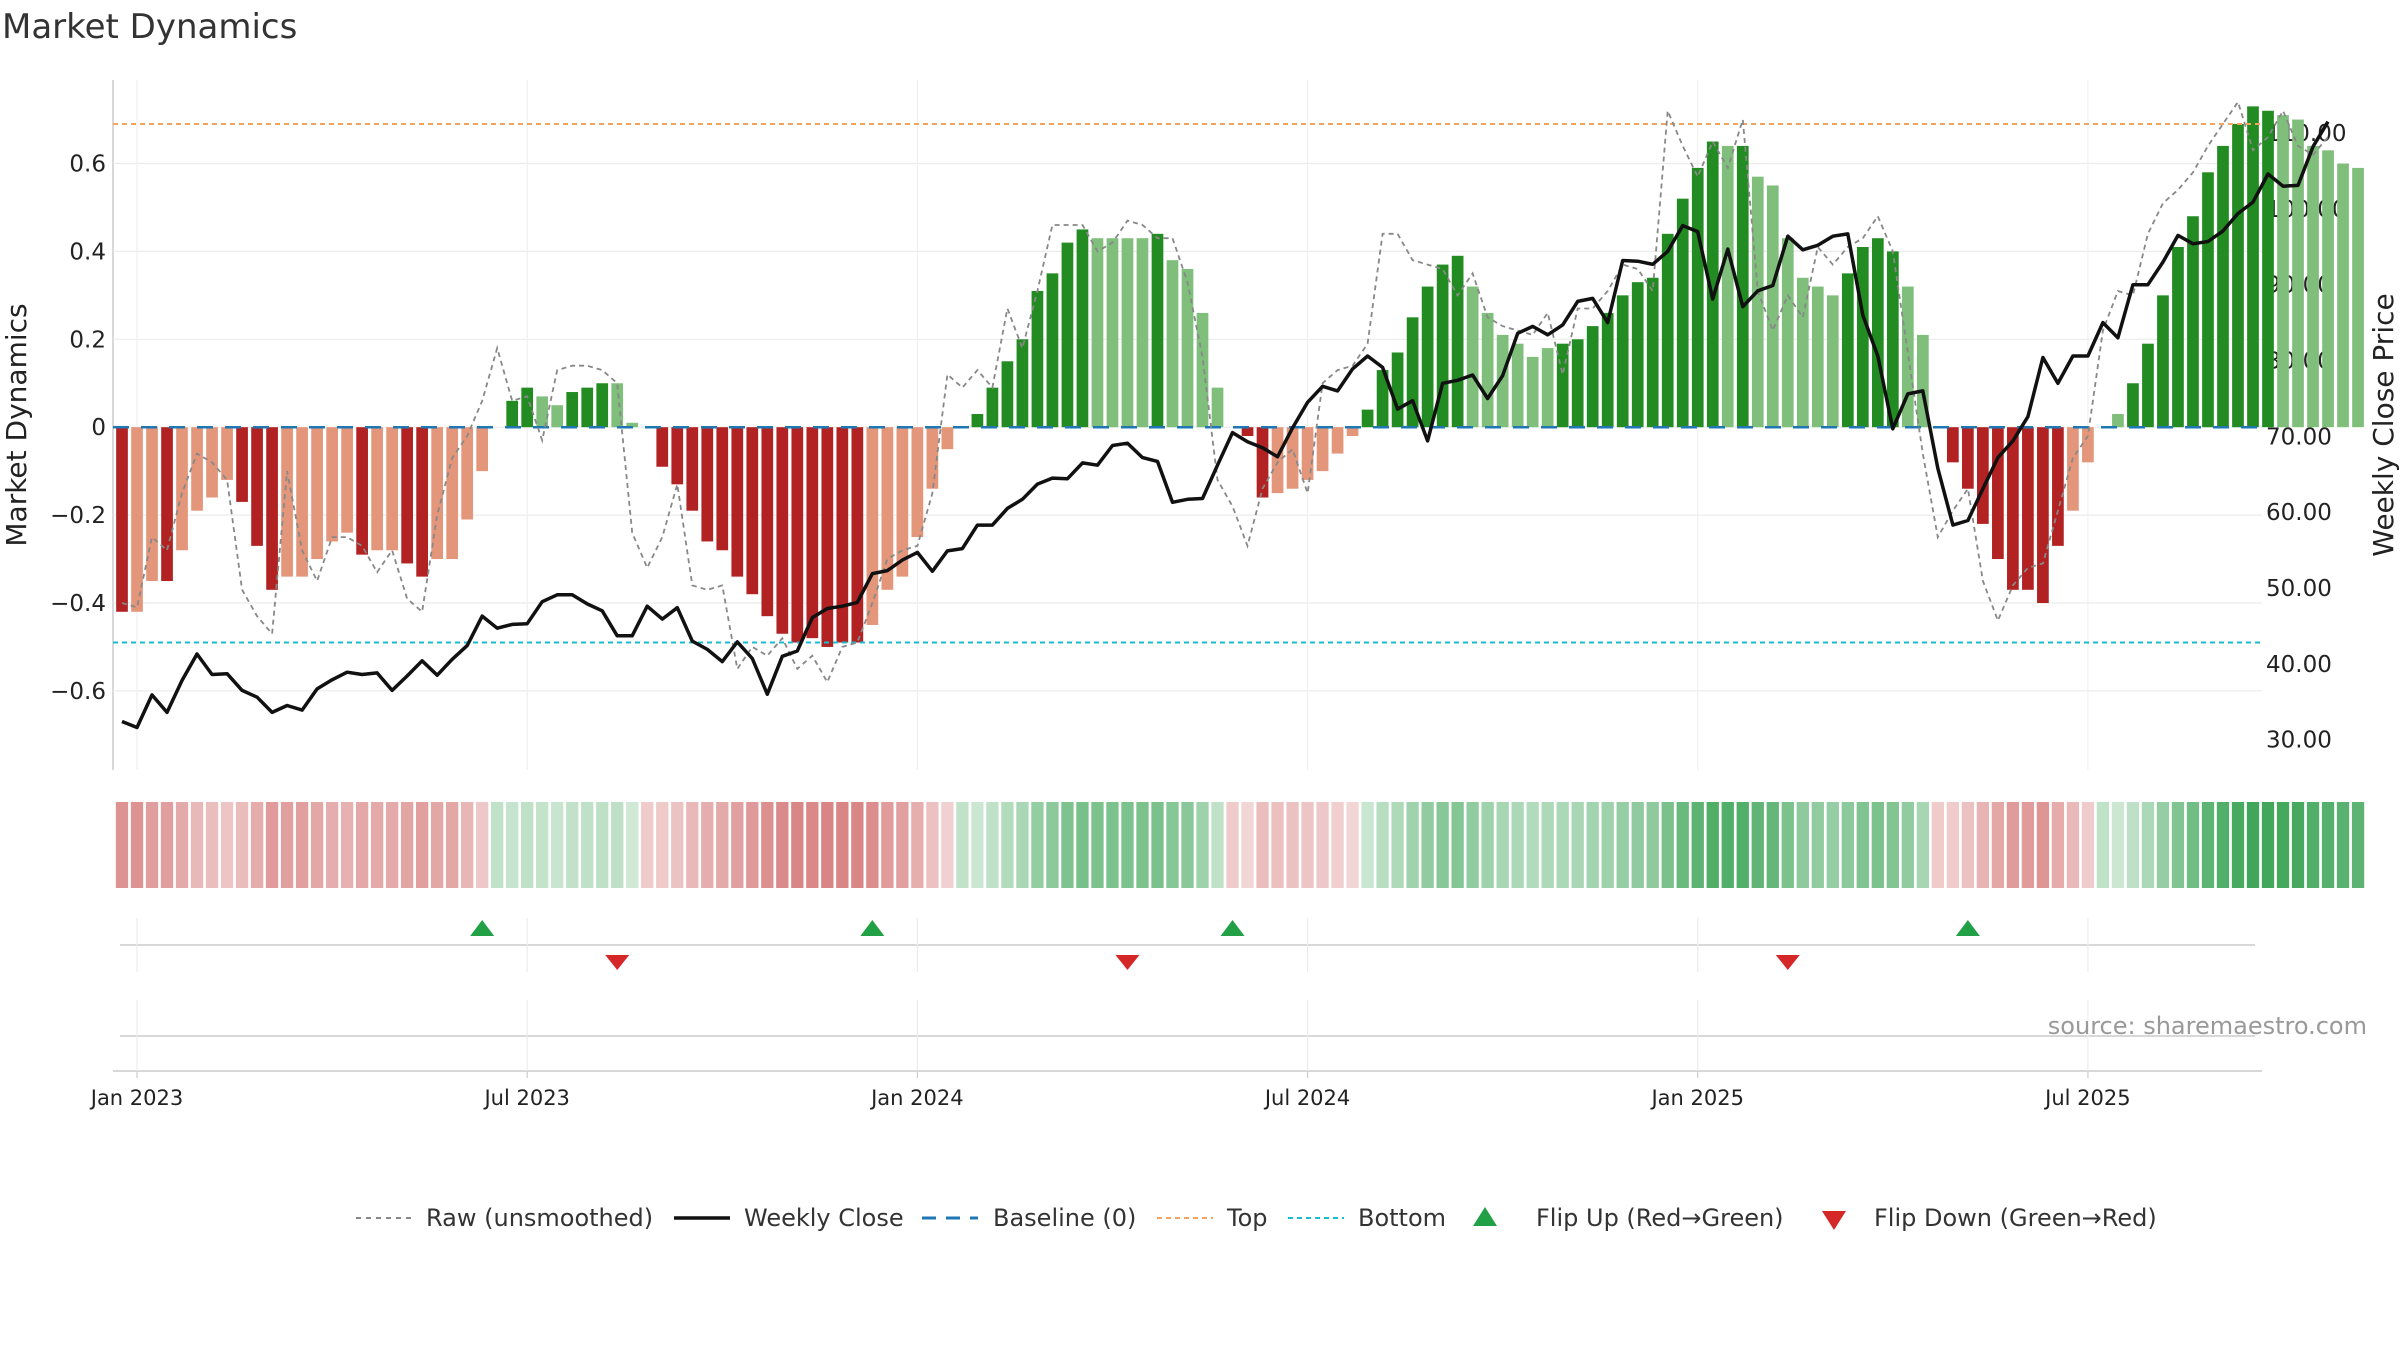 The height and width of the screenshot is (1350, 2400). Describe the element at coordinates (525, 1098) in the screenshot. I see `x-tick-label: Jul 2023` at that location.